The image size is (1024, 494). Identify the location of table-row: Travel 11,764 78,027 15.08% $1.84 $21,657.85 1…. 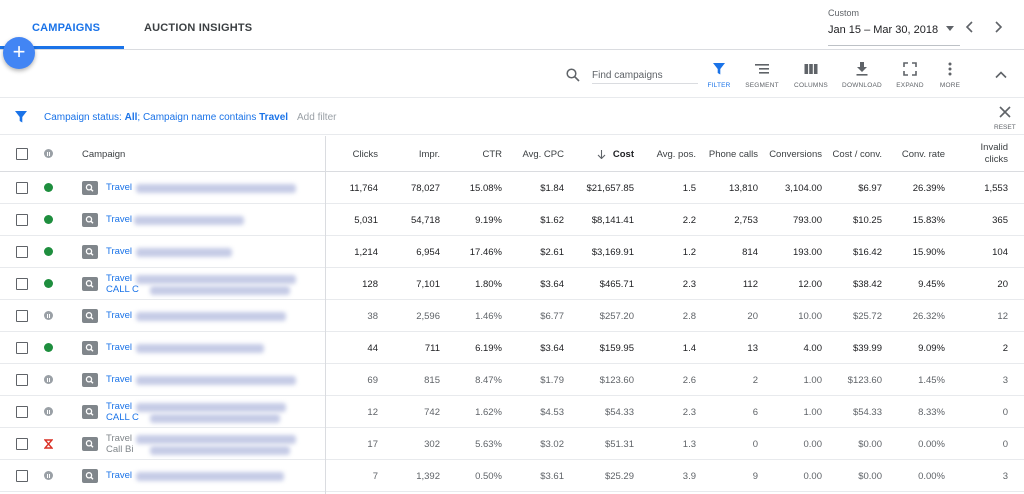
(512, 188).